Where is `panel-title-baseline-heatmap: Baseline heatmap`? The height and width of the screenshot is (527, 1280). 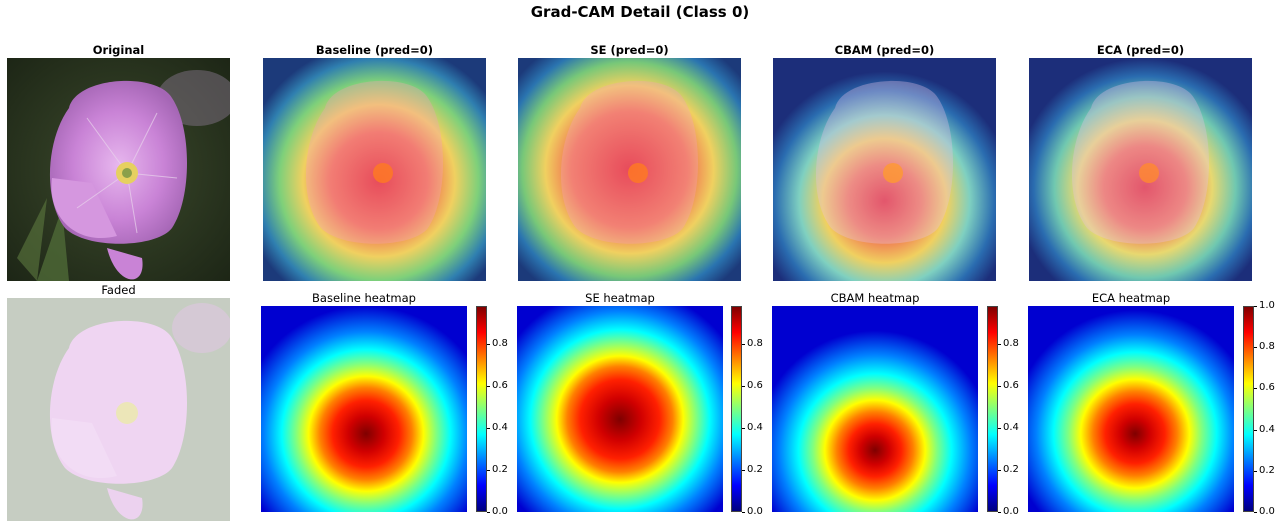
panel-title-baseline-heatmap: Baseline heatmap is located at coordinates (364, 298).